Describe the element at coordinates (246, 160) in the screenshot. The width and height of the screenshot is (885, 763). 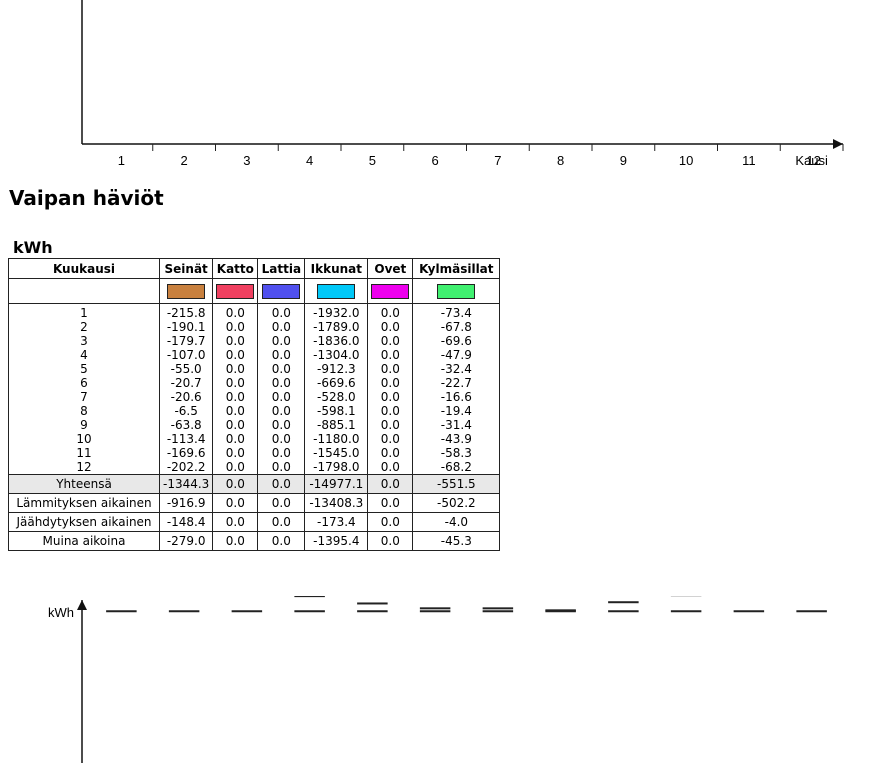
I see `x-tick-label: 3` at that location.